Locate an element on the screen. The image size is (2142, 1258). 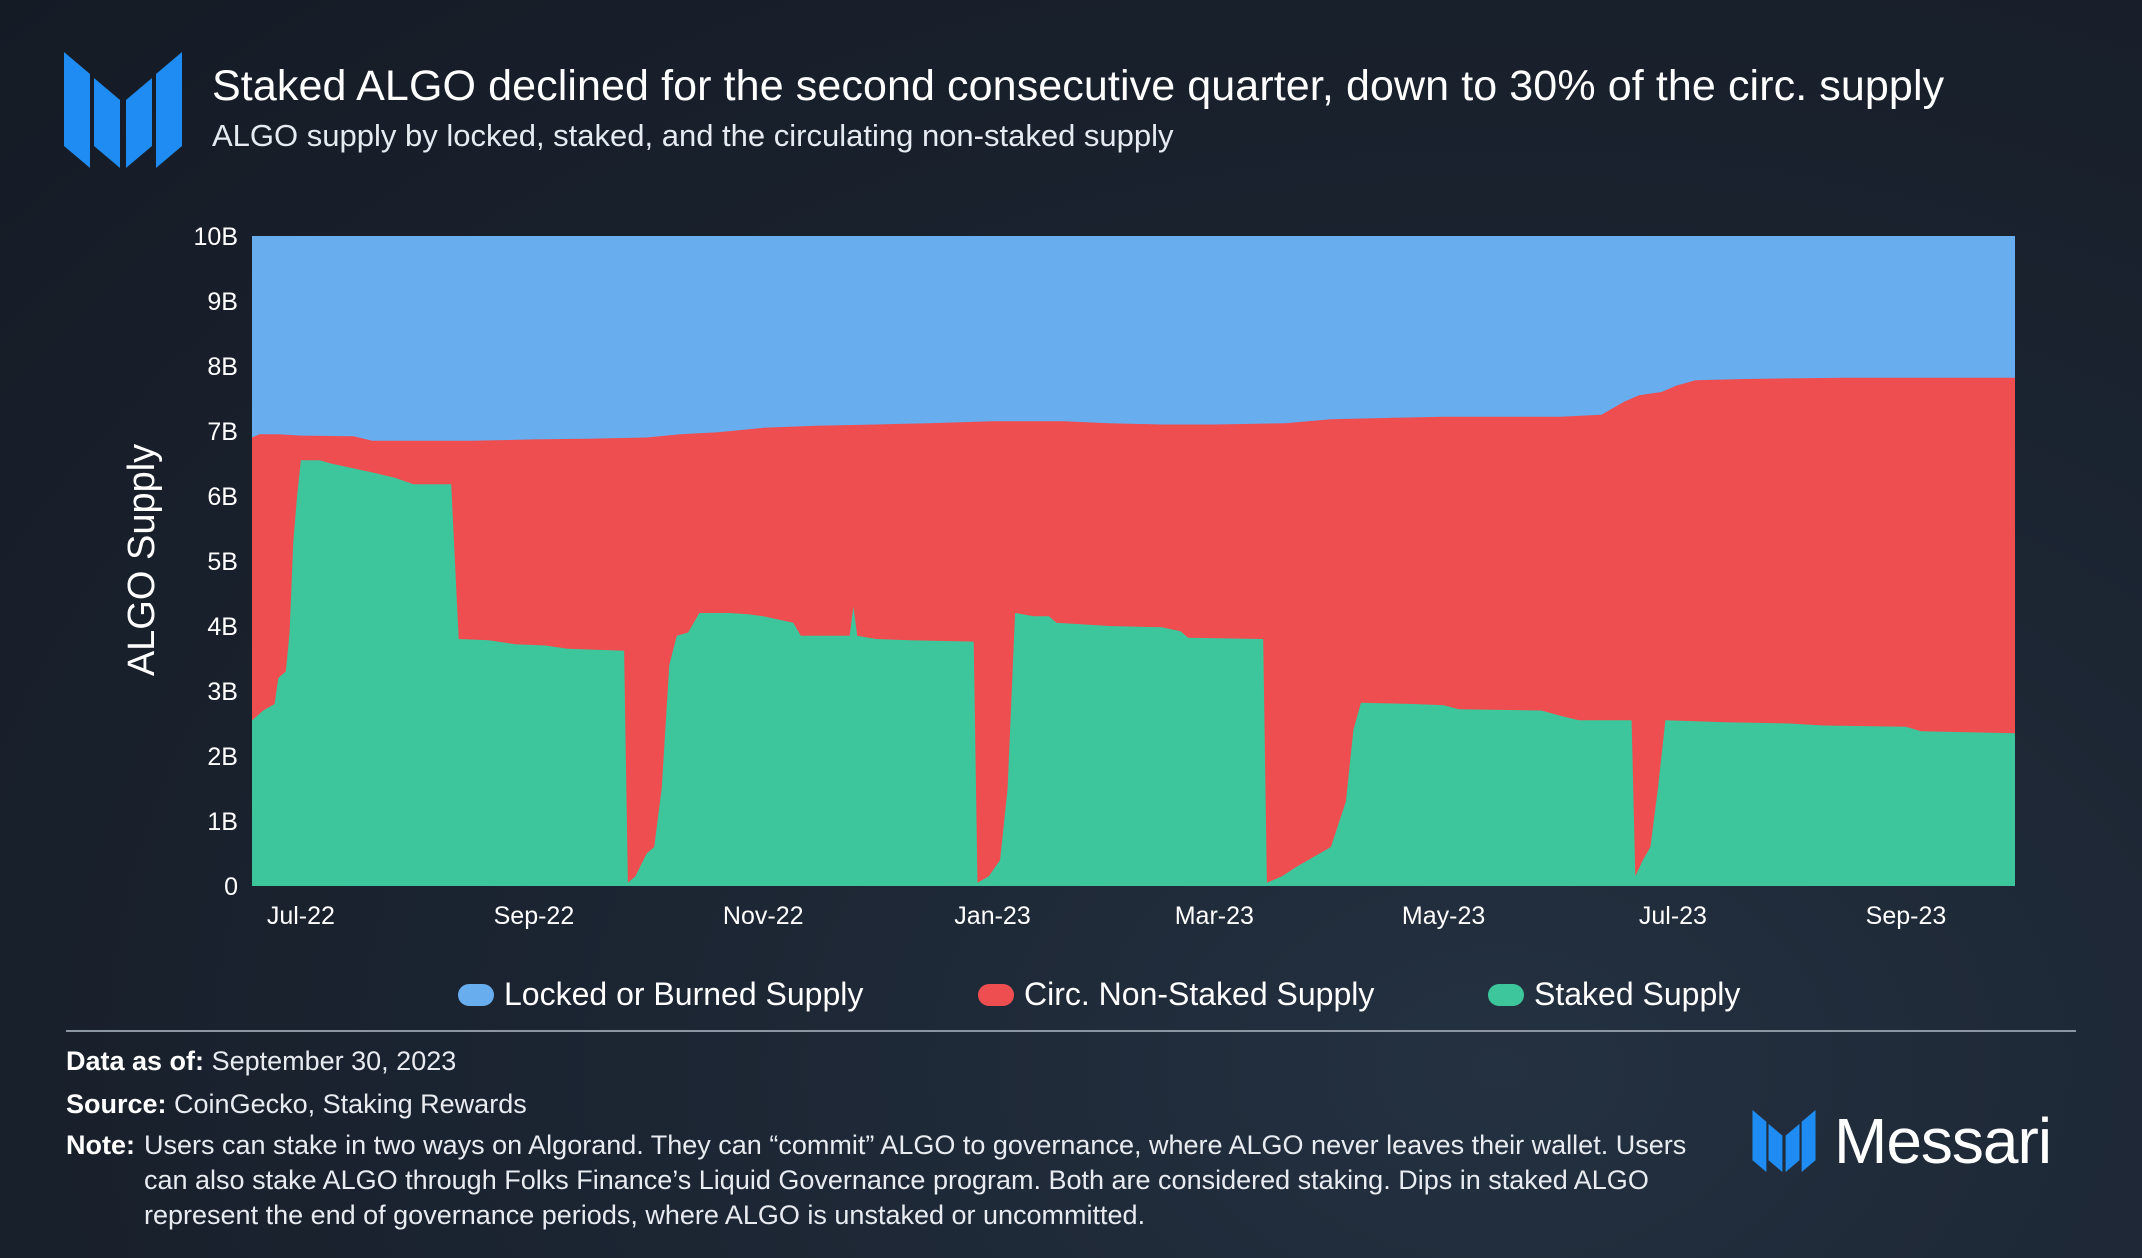
x-tick-label: Jan-23 is located at coordinates (992, 916).